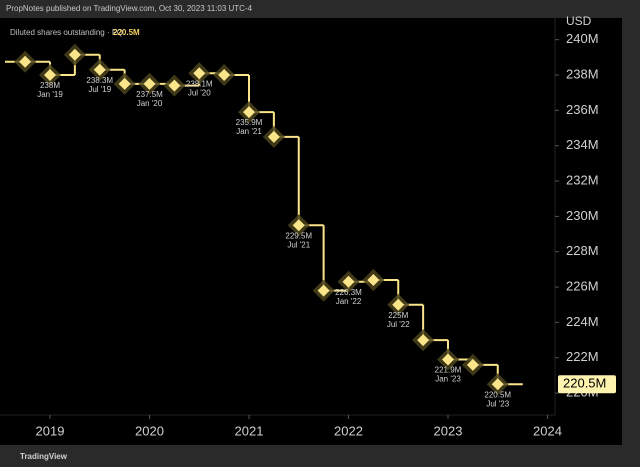 This screenshot has width=640, height=467. I want to click on legend-value: 220.5M, so click(126, 32).